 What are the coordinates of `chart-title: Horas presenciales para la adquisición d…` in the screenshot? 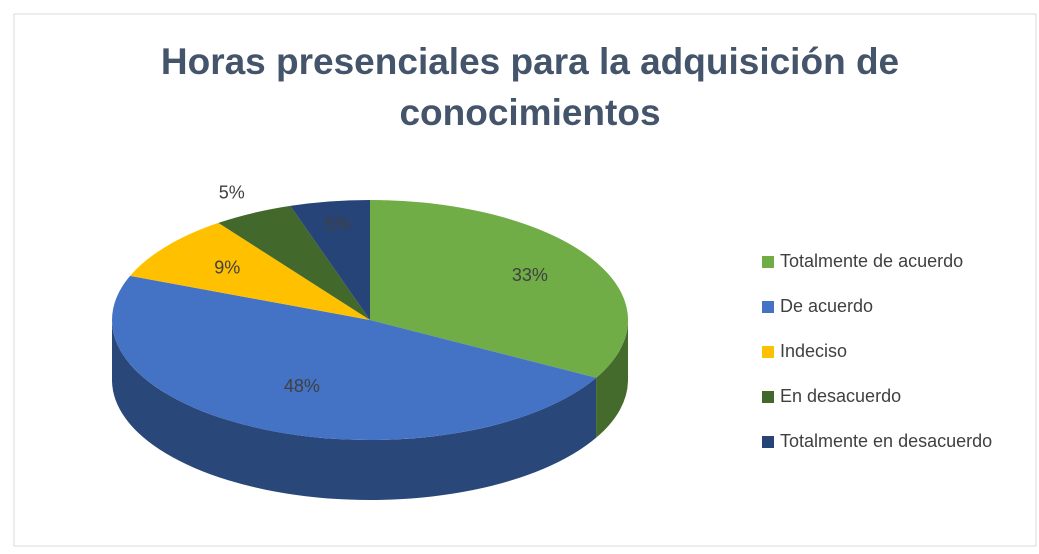 It's located at (530, 87).